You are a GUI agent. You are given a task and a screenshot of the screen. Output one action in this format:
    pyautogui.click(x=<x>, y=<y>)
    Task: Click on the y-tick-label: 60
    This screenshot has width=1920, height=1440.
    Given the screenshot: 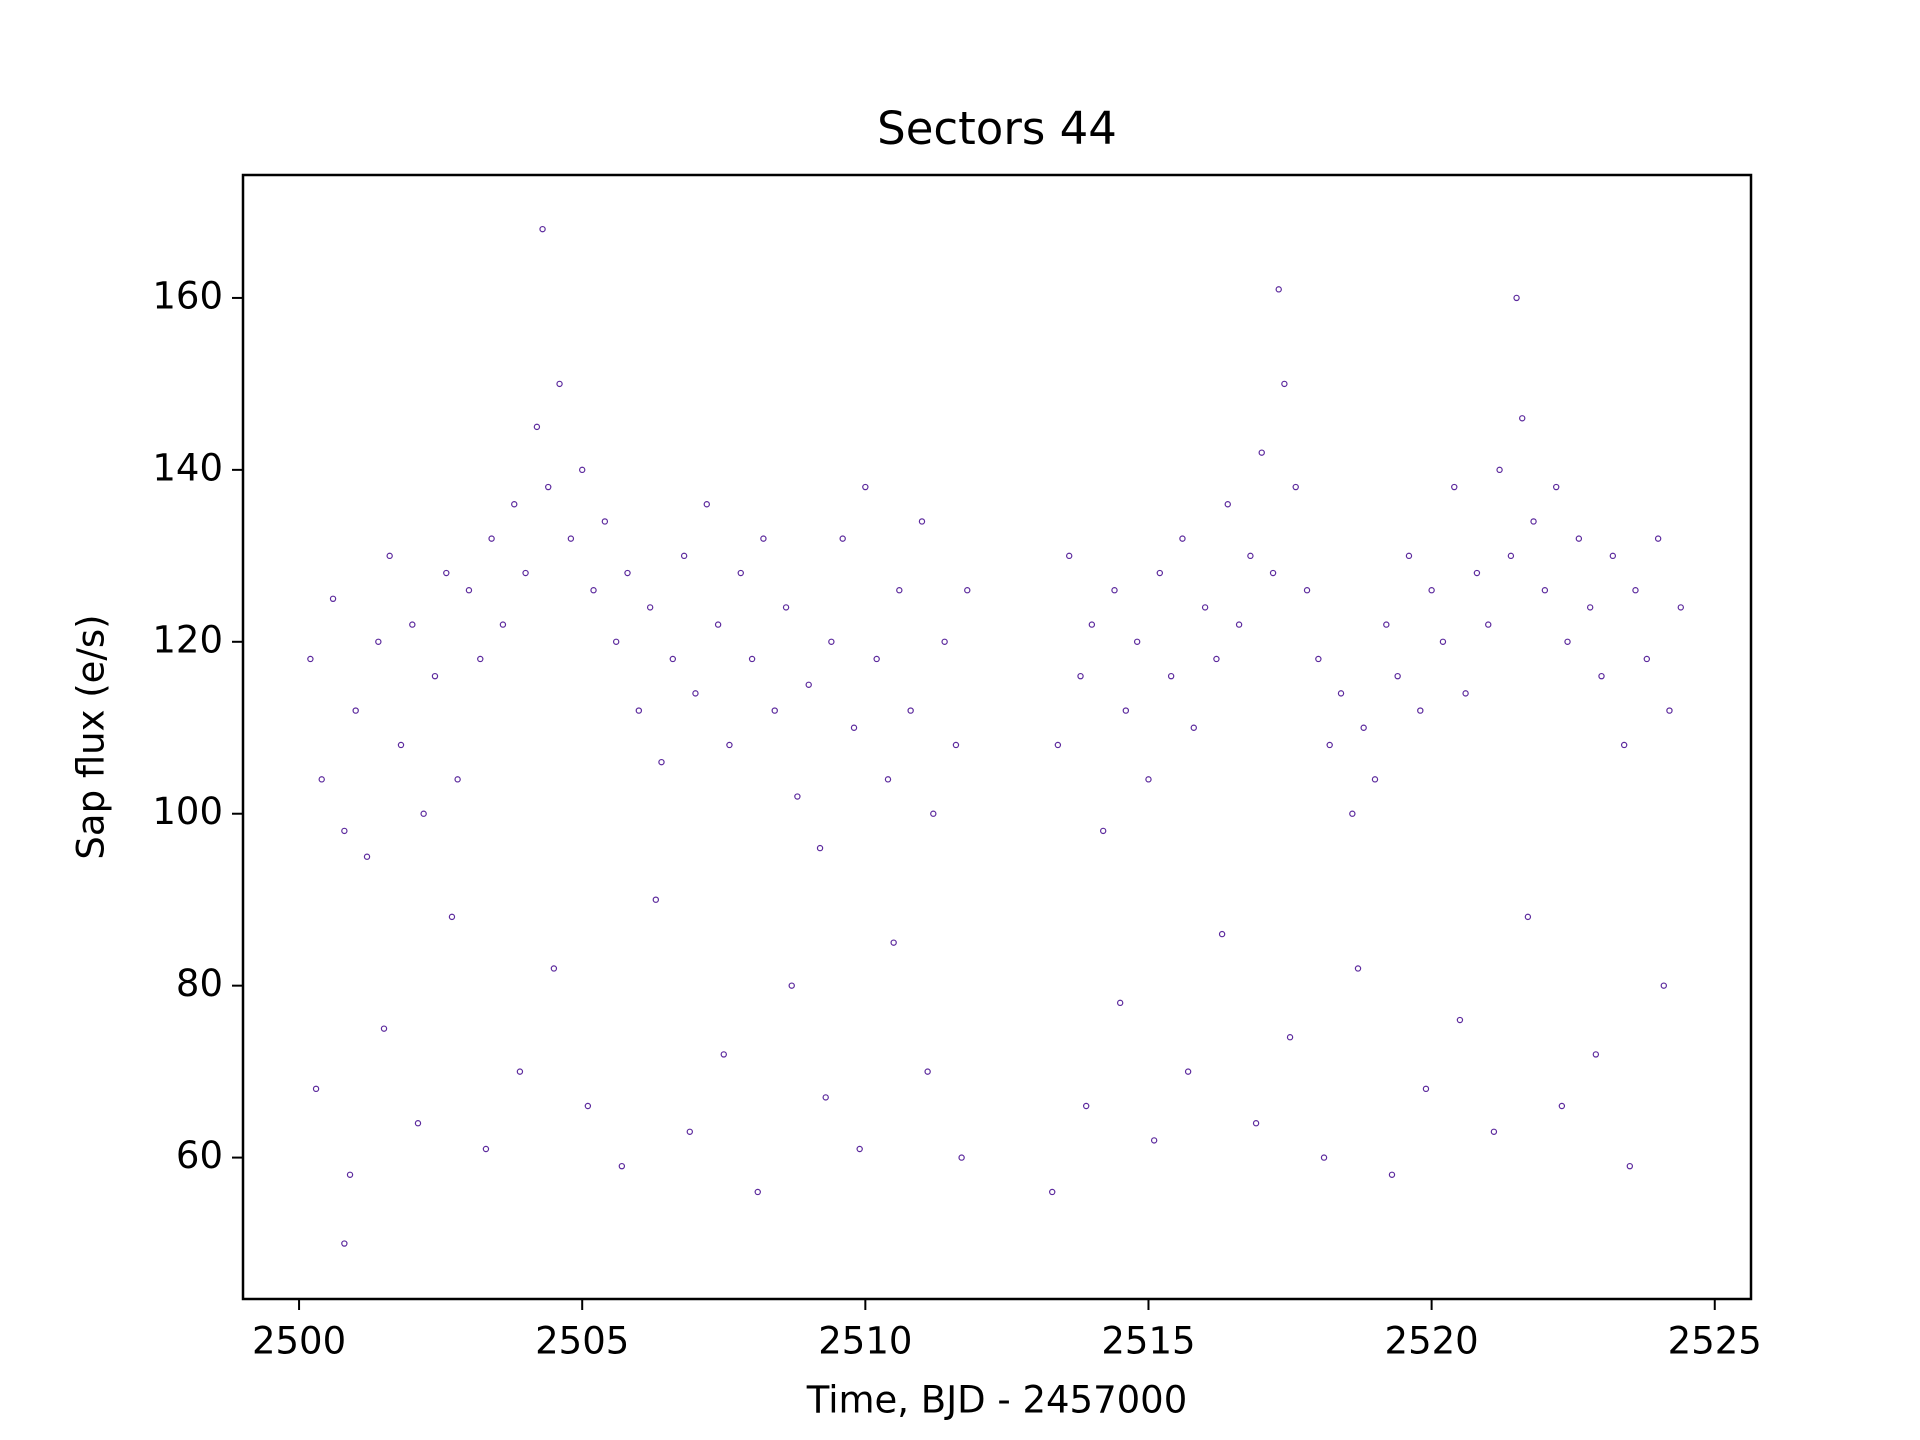 What is the action you would take?
    pyautogui.click(x=199, y=1155)
    